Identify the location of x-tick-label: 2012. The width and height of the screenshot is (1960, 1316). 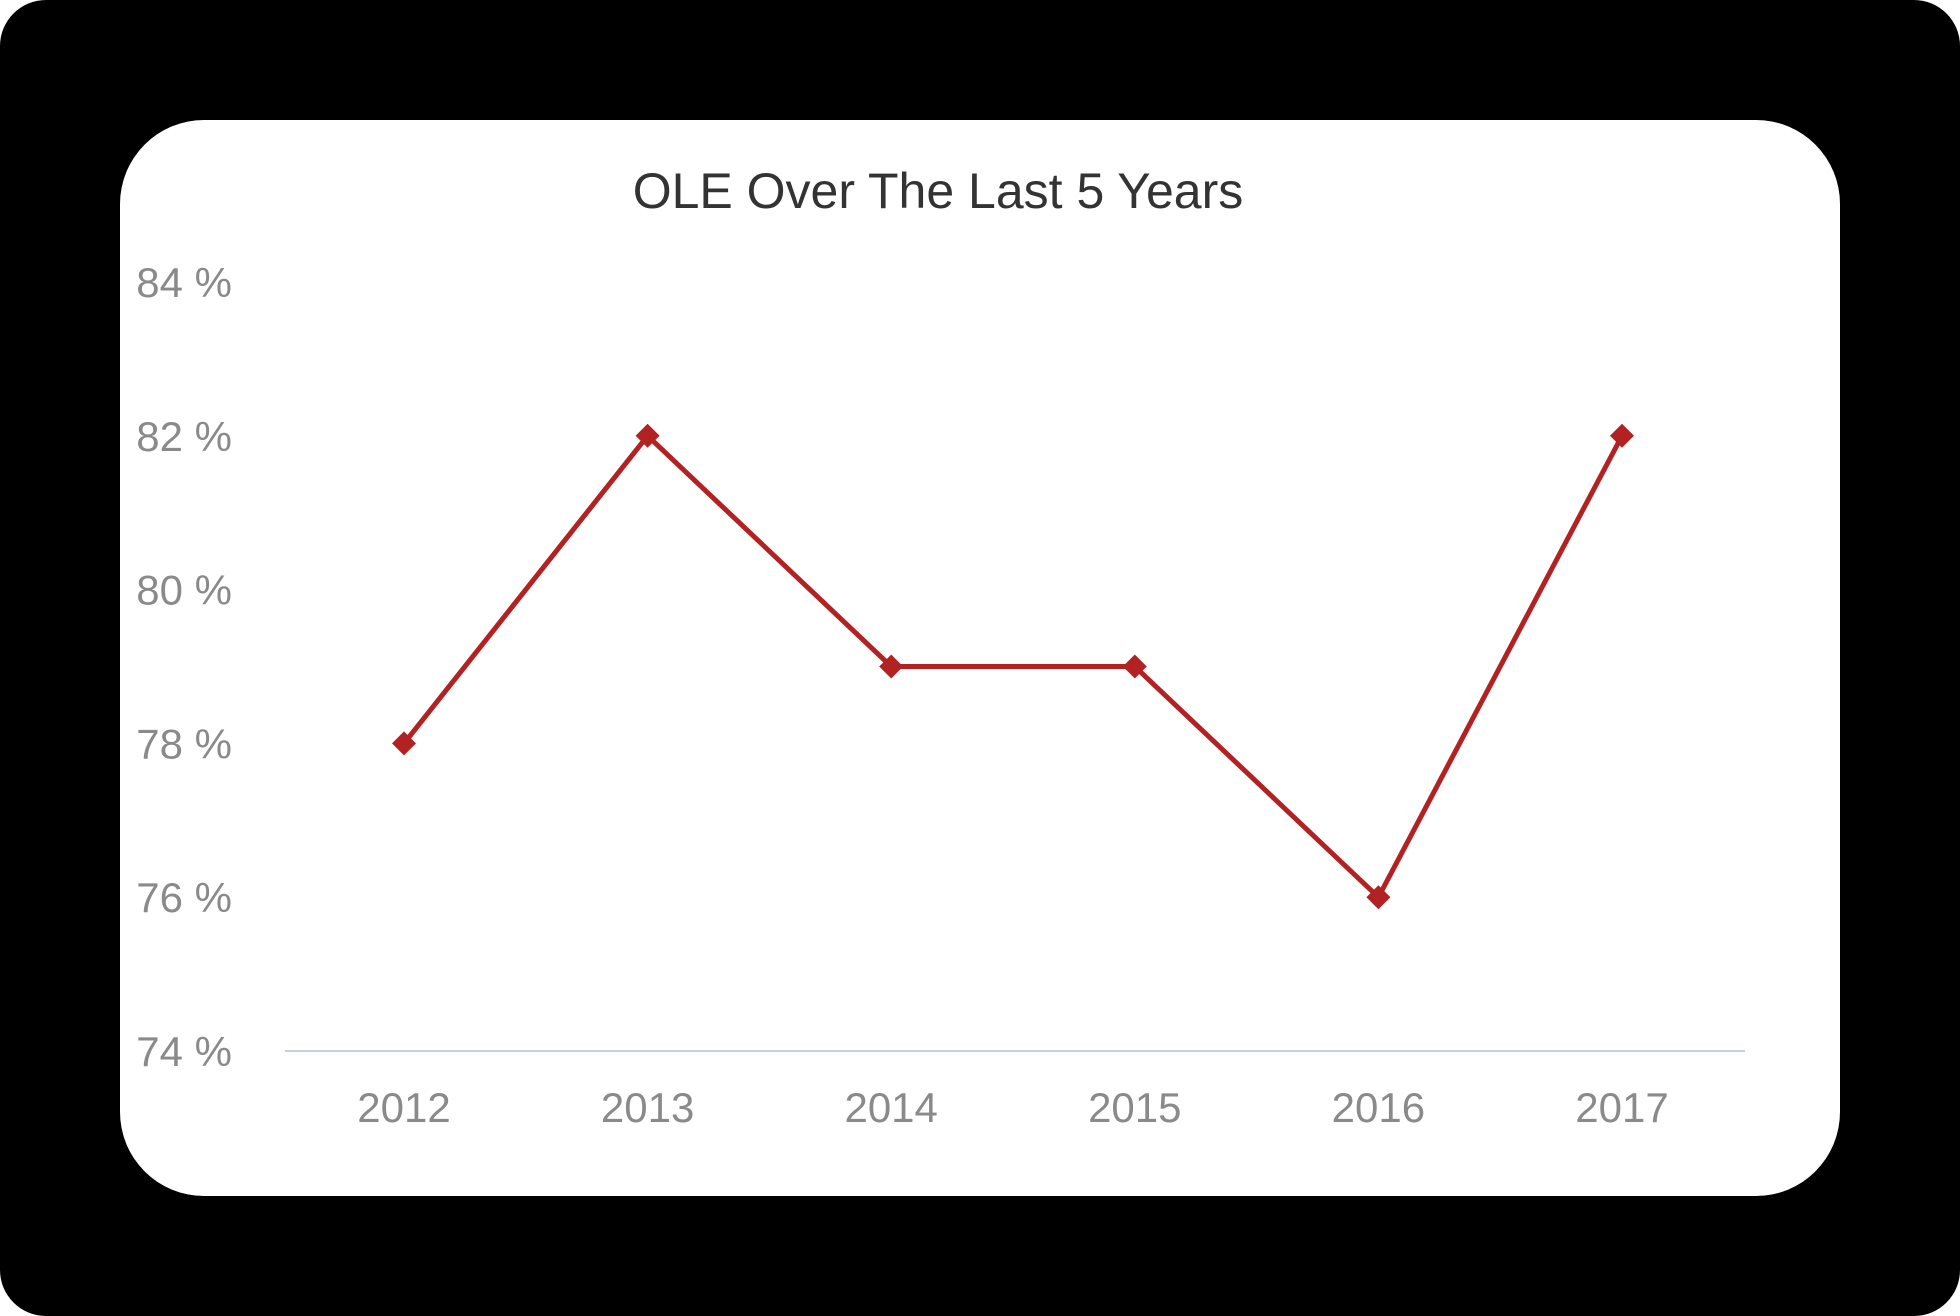
(403, 1107).